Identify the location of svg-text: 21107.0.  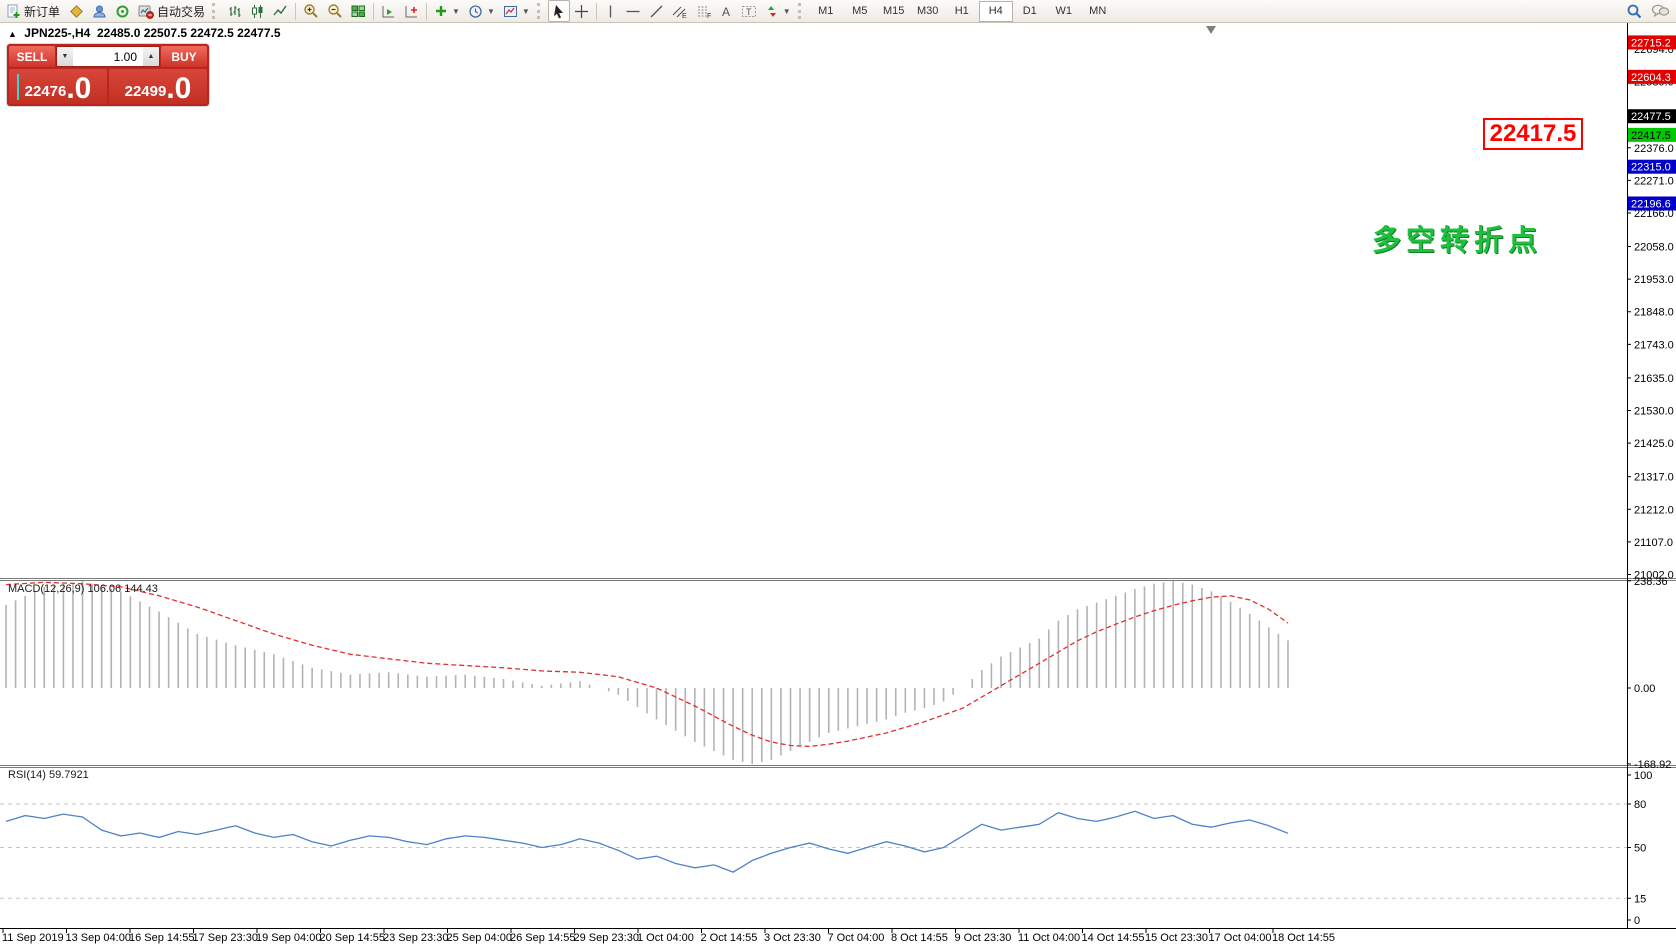
(1653, 543).